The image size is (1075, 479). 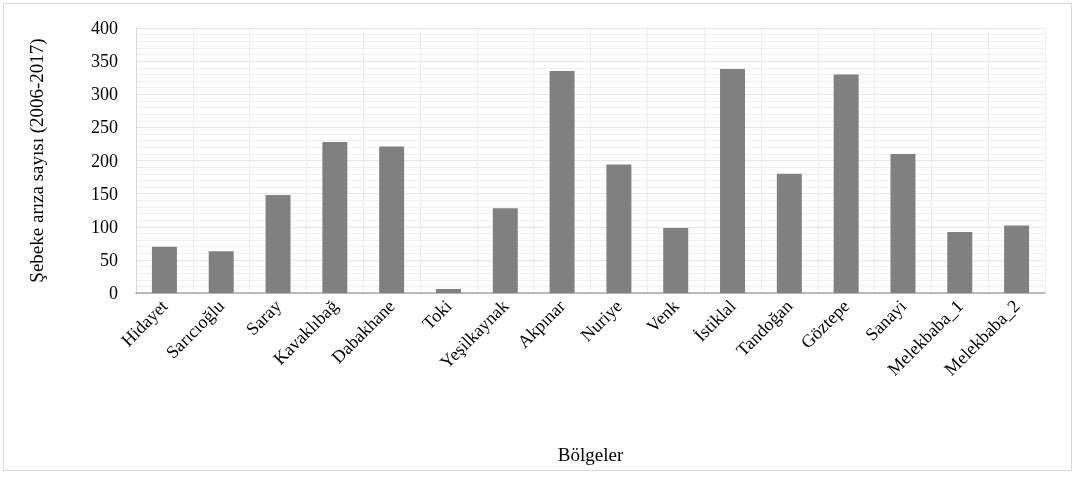 I want to click on y-tick-label: 400, so click(x=104, y=28).